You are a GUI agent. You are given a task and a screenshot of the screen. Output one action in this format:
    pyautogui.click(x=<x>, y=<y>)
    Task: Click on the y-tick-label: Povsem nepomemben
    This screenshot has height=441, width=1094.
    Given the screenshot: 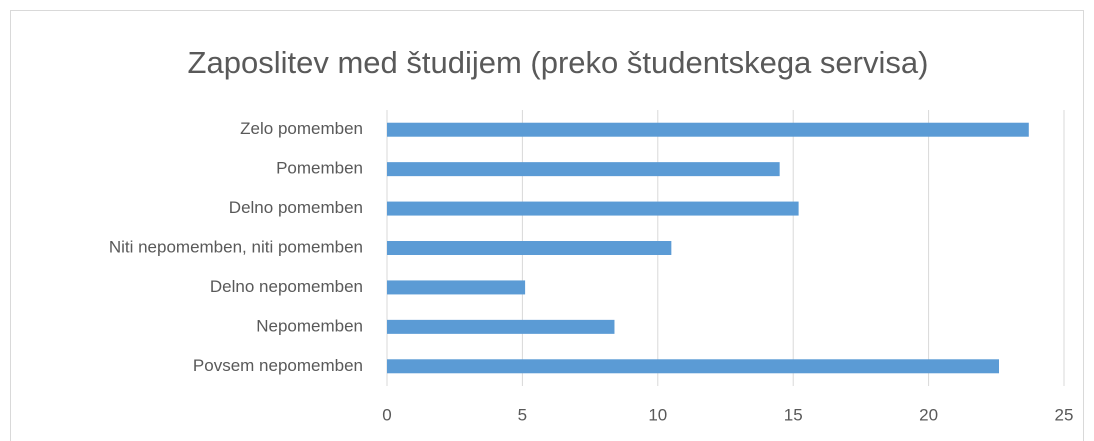 What is the action you would take?
    pyautogui.click(x=278, y=365)
    